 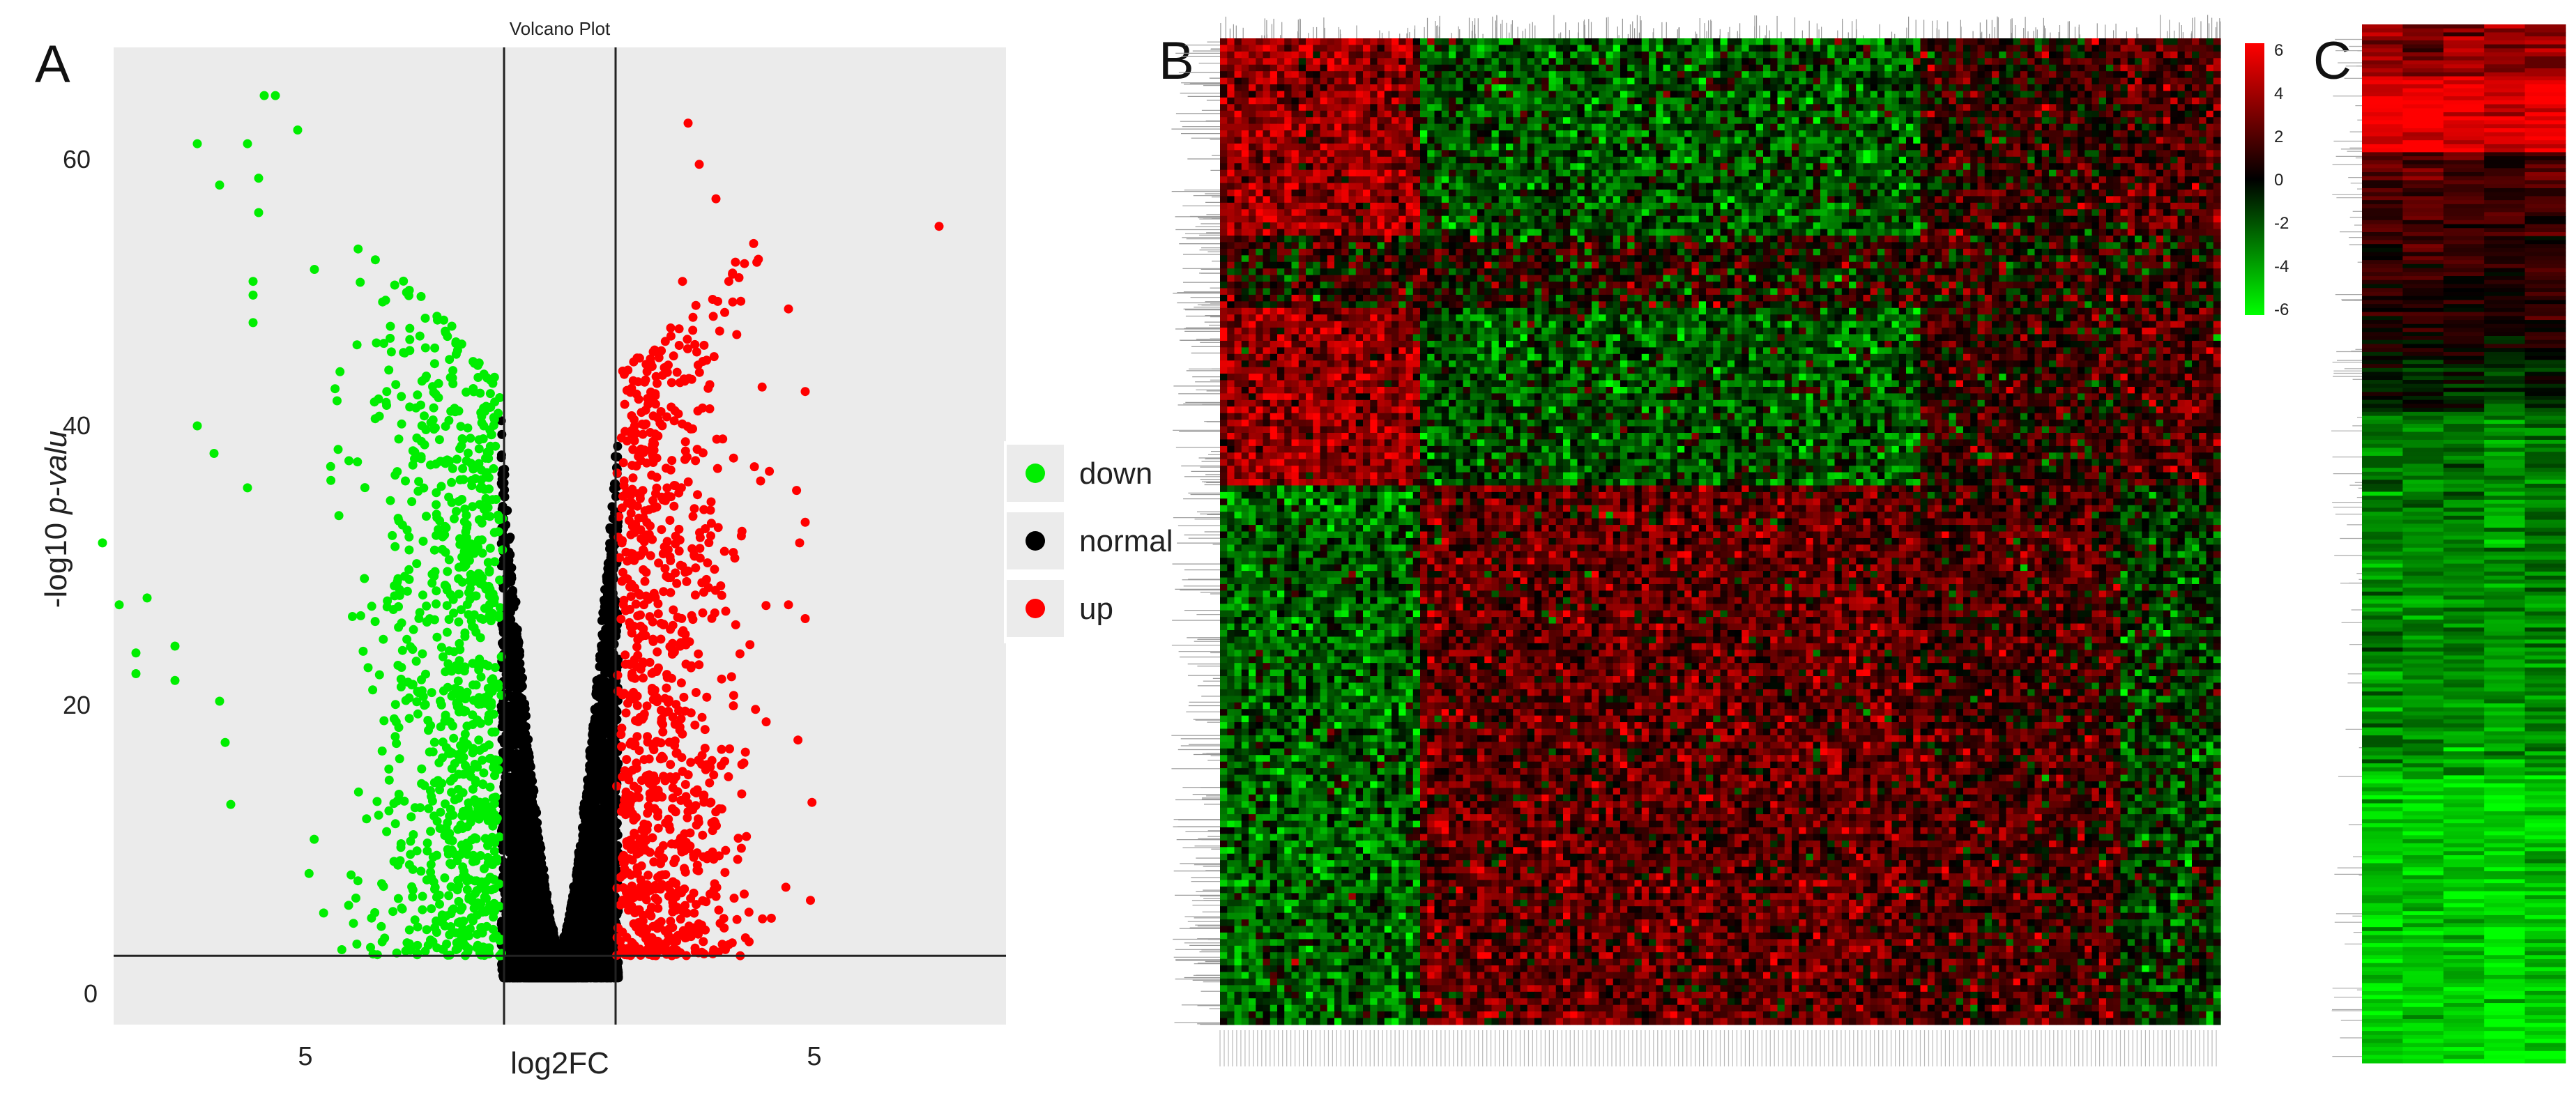 What do you see at coordinates (561, 28) in the screenshot?
I see `volcano-title: Volcano Plot` at bounding box center [561, 28].